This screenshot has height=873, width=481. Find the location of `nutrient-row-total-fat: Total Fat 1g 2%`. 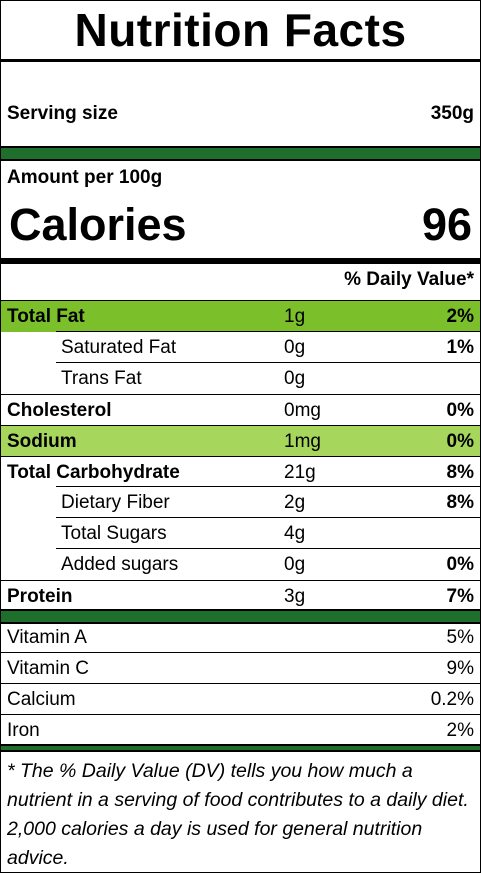

nutrient-row-total-fat: Total Fat 1g 2% is located at coordinates (240, 316).